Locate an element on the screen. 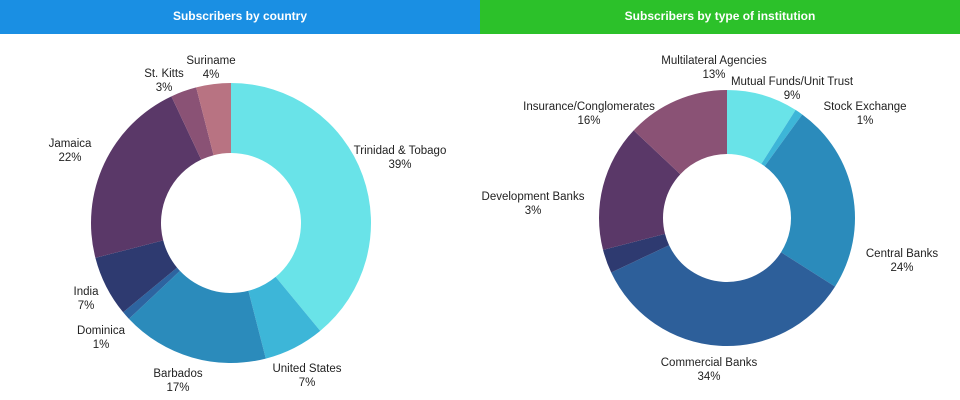 The width and height of the screenshot is (960, 400). slice-label-insurance-conglomerates: Insurance/Conglomerates is located at coordinates (589, 107).